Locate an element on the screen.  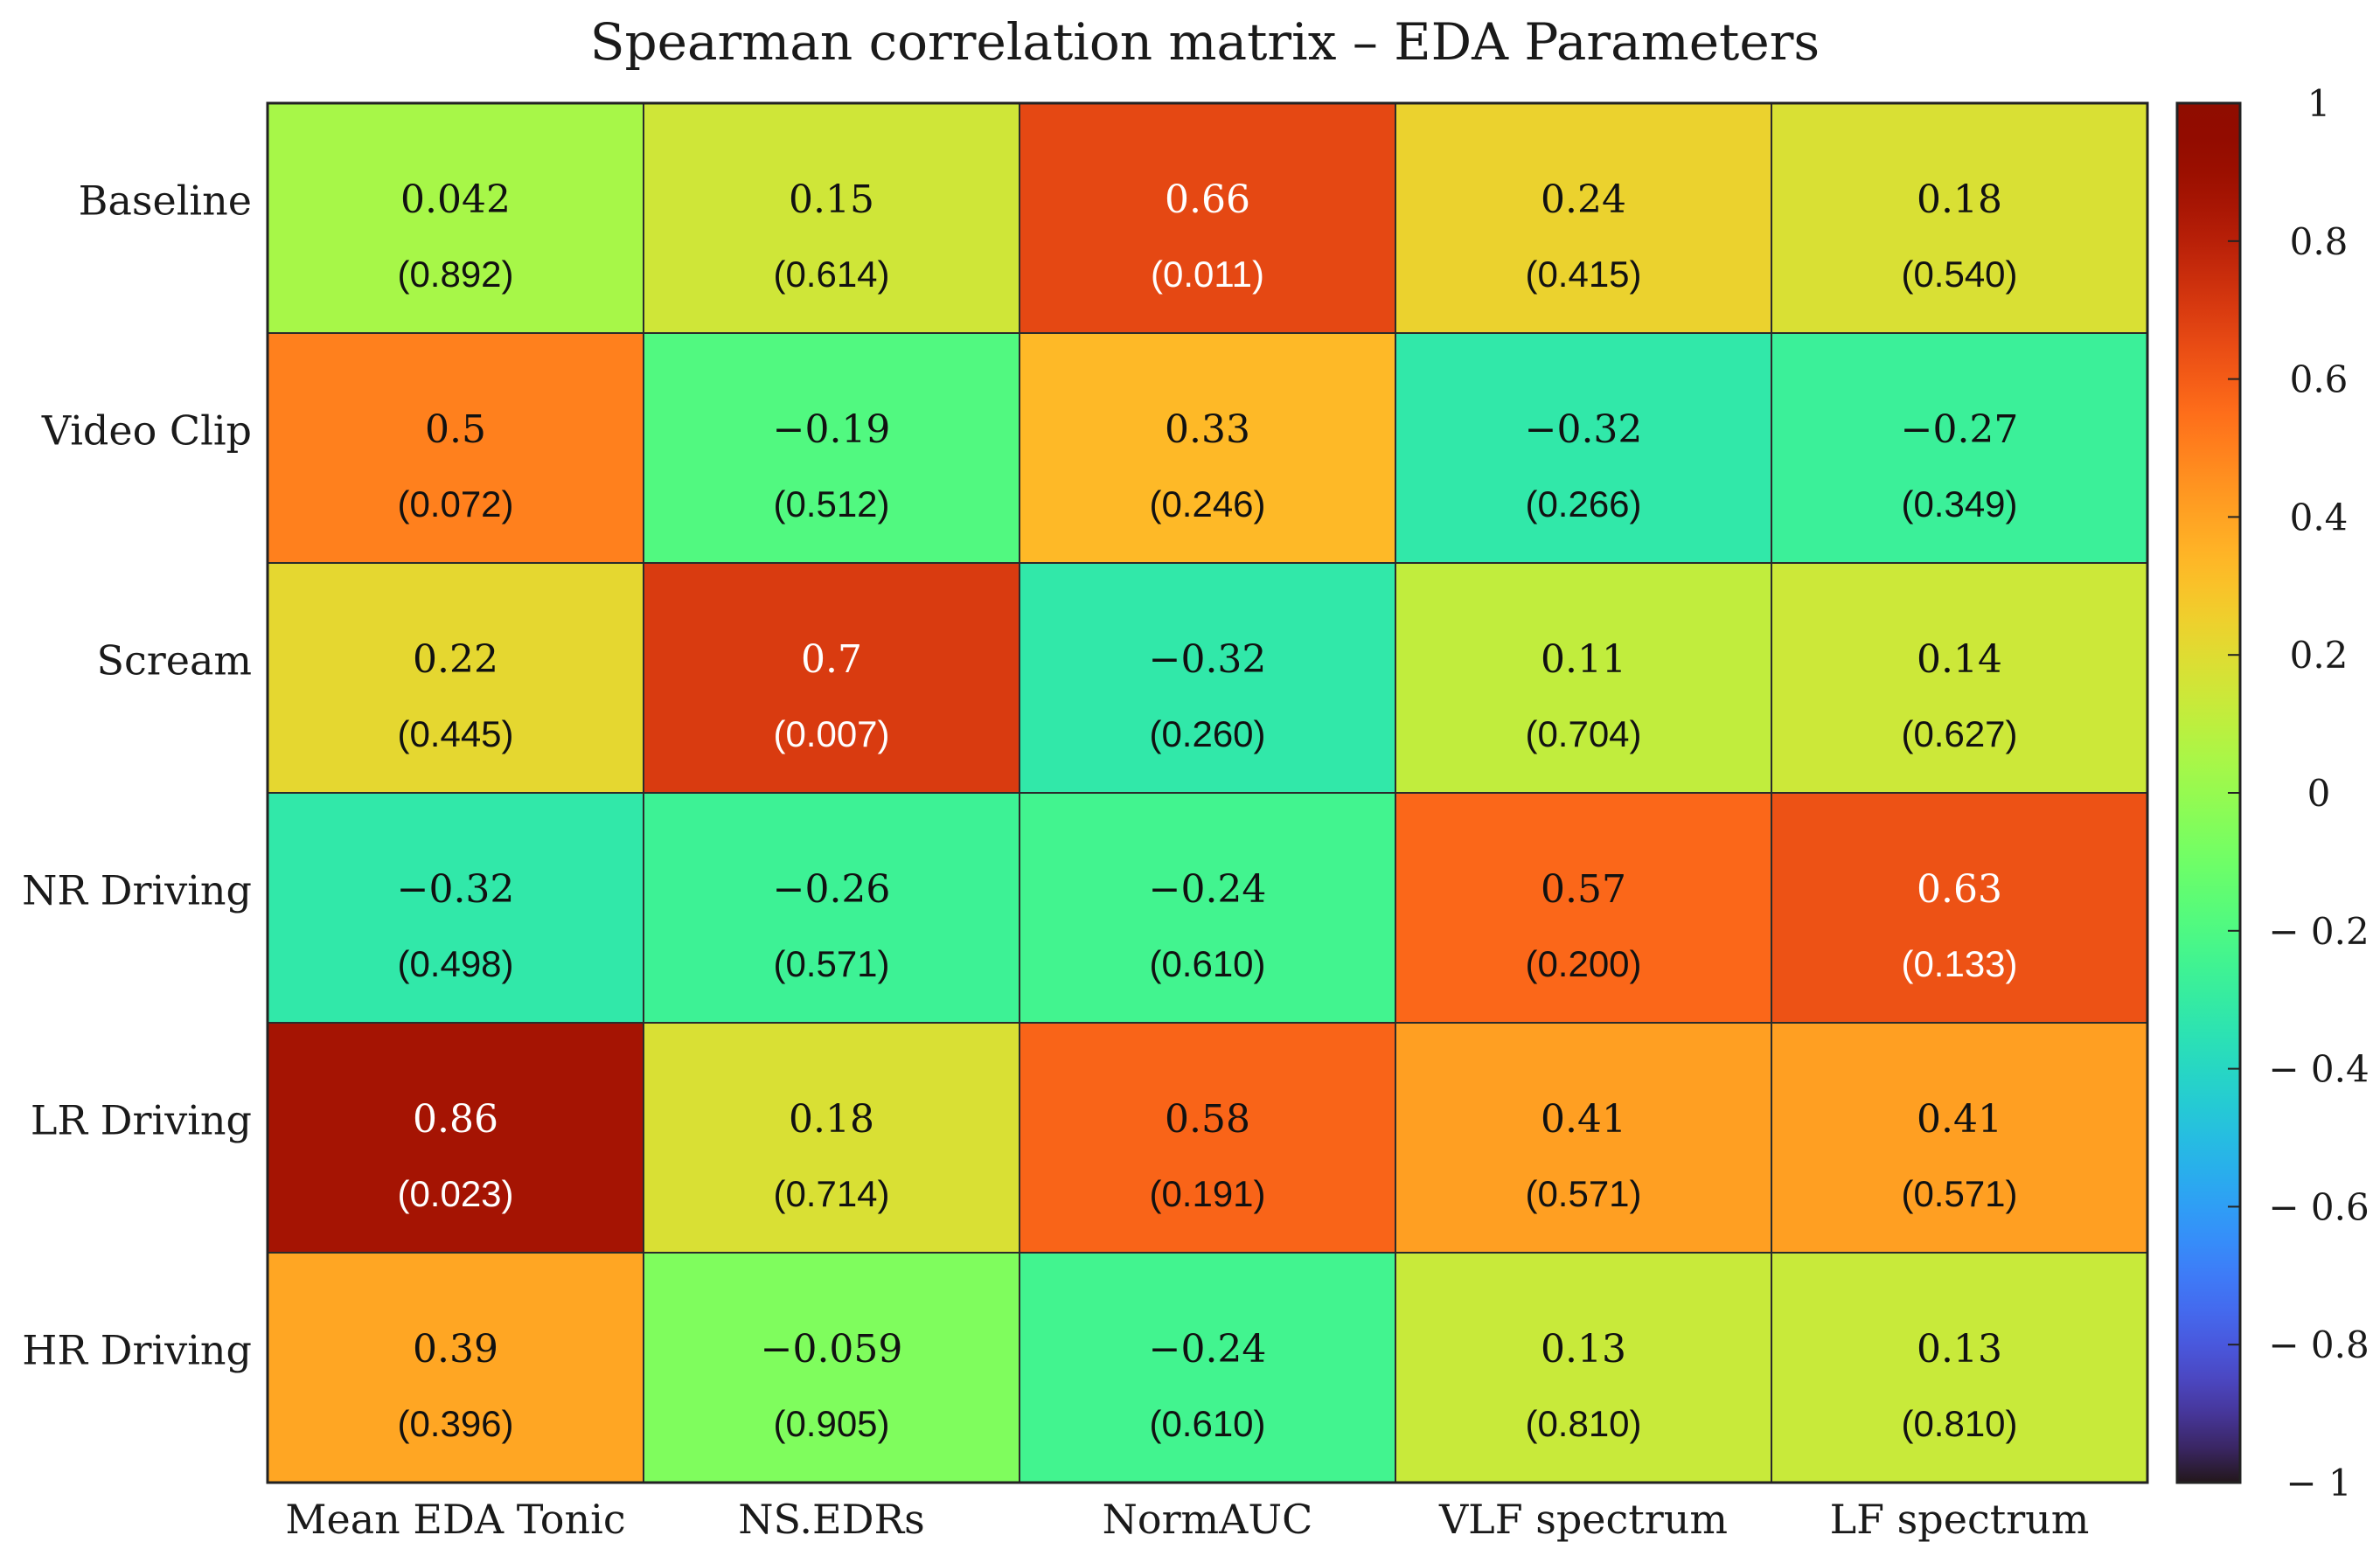
cell-value-label: 0.7 is located at coordinates (831, 659).